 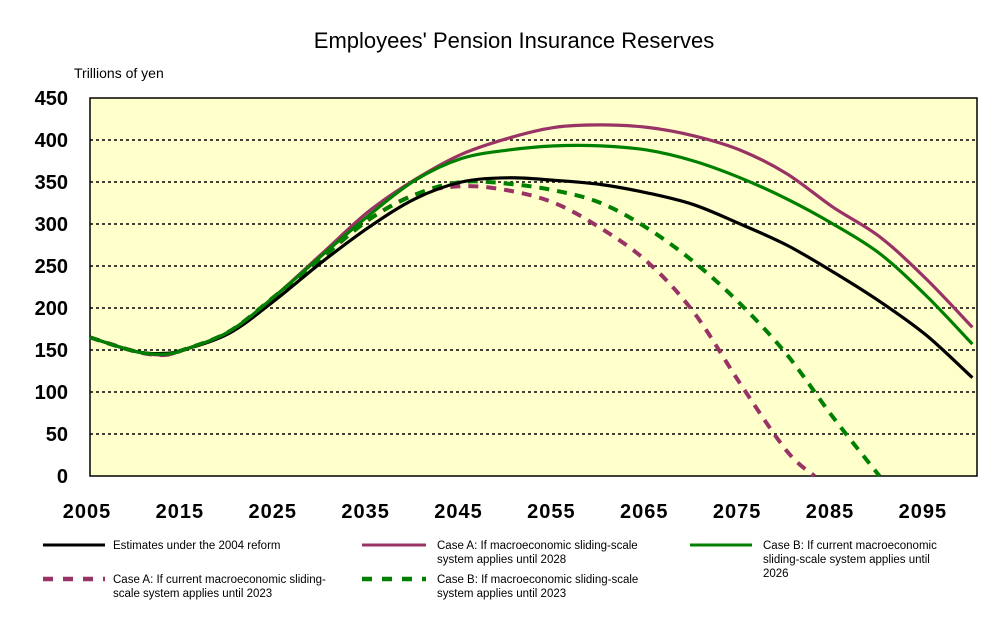 What do you see at coordinates (505, 512) in the screenshot?
I see `x-axis-ticks: 2005 2015 2025 2035 2045 2055 2065 2075 2085 2095` at bounding box center [505, 512].